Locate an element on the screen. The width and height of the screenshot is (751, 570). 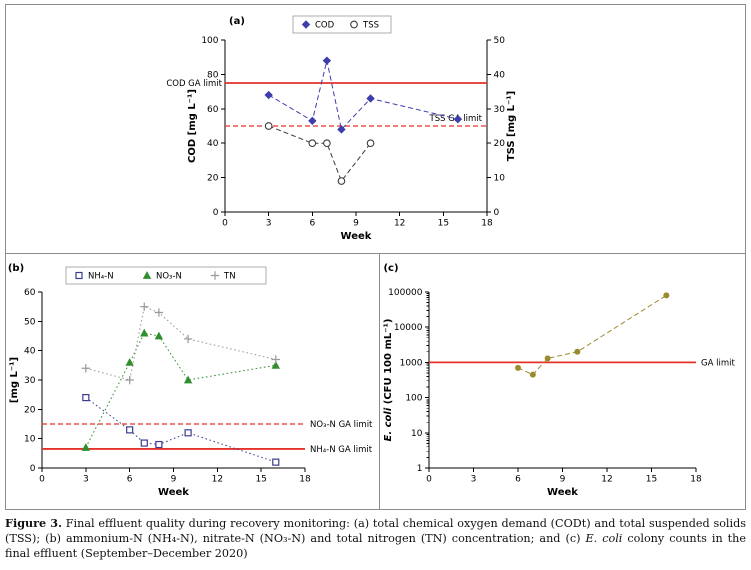
y-tick-label: 80 is located at coordinates (213, 75).